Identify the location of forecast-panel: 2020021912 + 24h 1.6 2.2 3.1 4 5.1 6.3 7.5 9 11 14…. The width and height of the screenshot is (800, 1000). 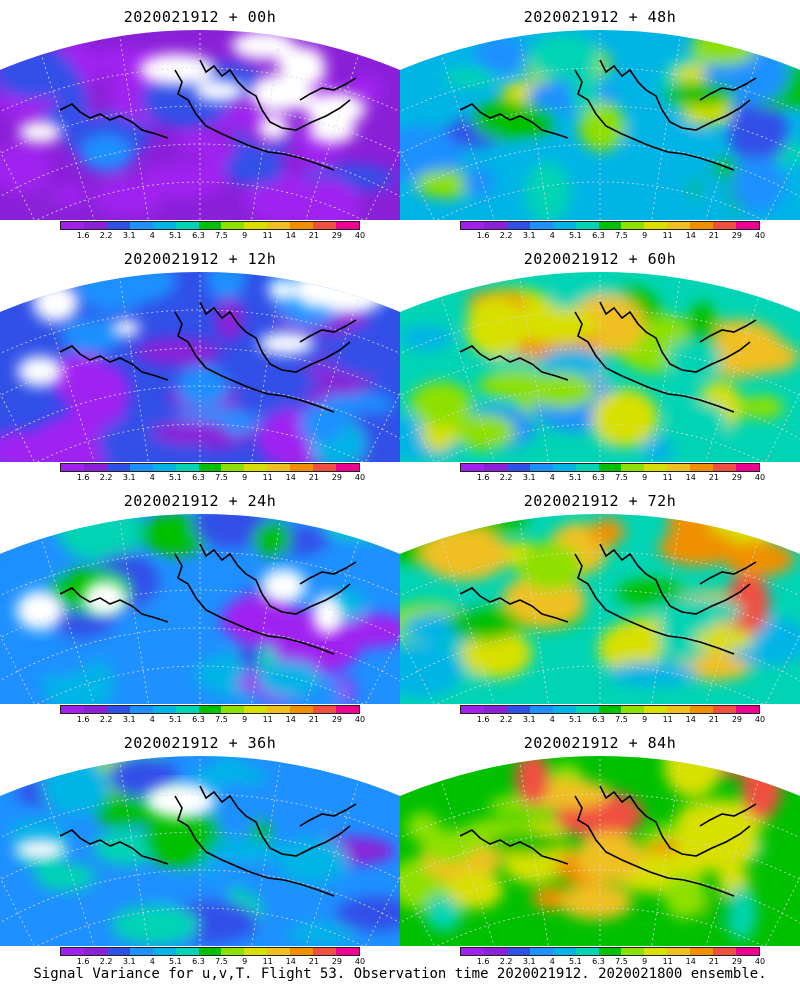
(200, 605).